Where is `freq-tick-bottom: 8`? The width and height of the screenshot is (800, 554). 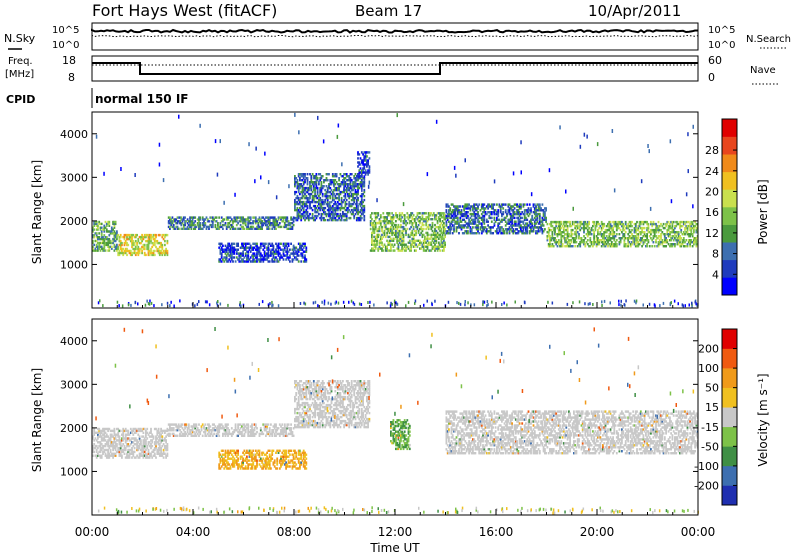 freq-tick-bottom: 8 is located at coordinates (71, 77).